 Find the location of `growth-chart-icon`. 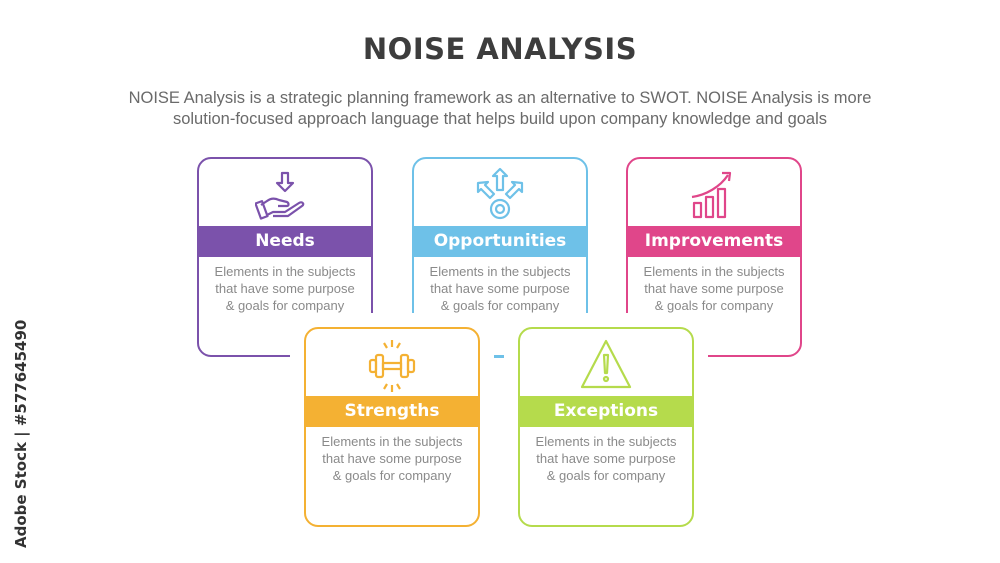

growth-chart-icon is located at coordinates (714, 195).